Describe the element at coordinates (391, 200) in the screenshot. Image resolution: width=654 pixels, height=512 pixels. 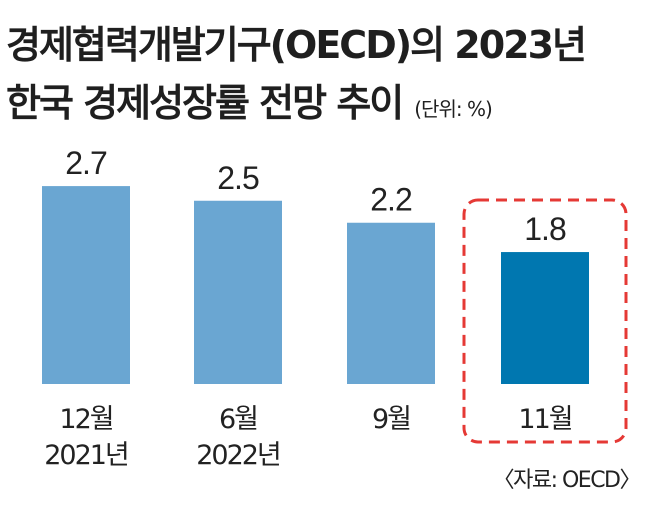
I see `value-label: 2.2` at that location.